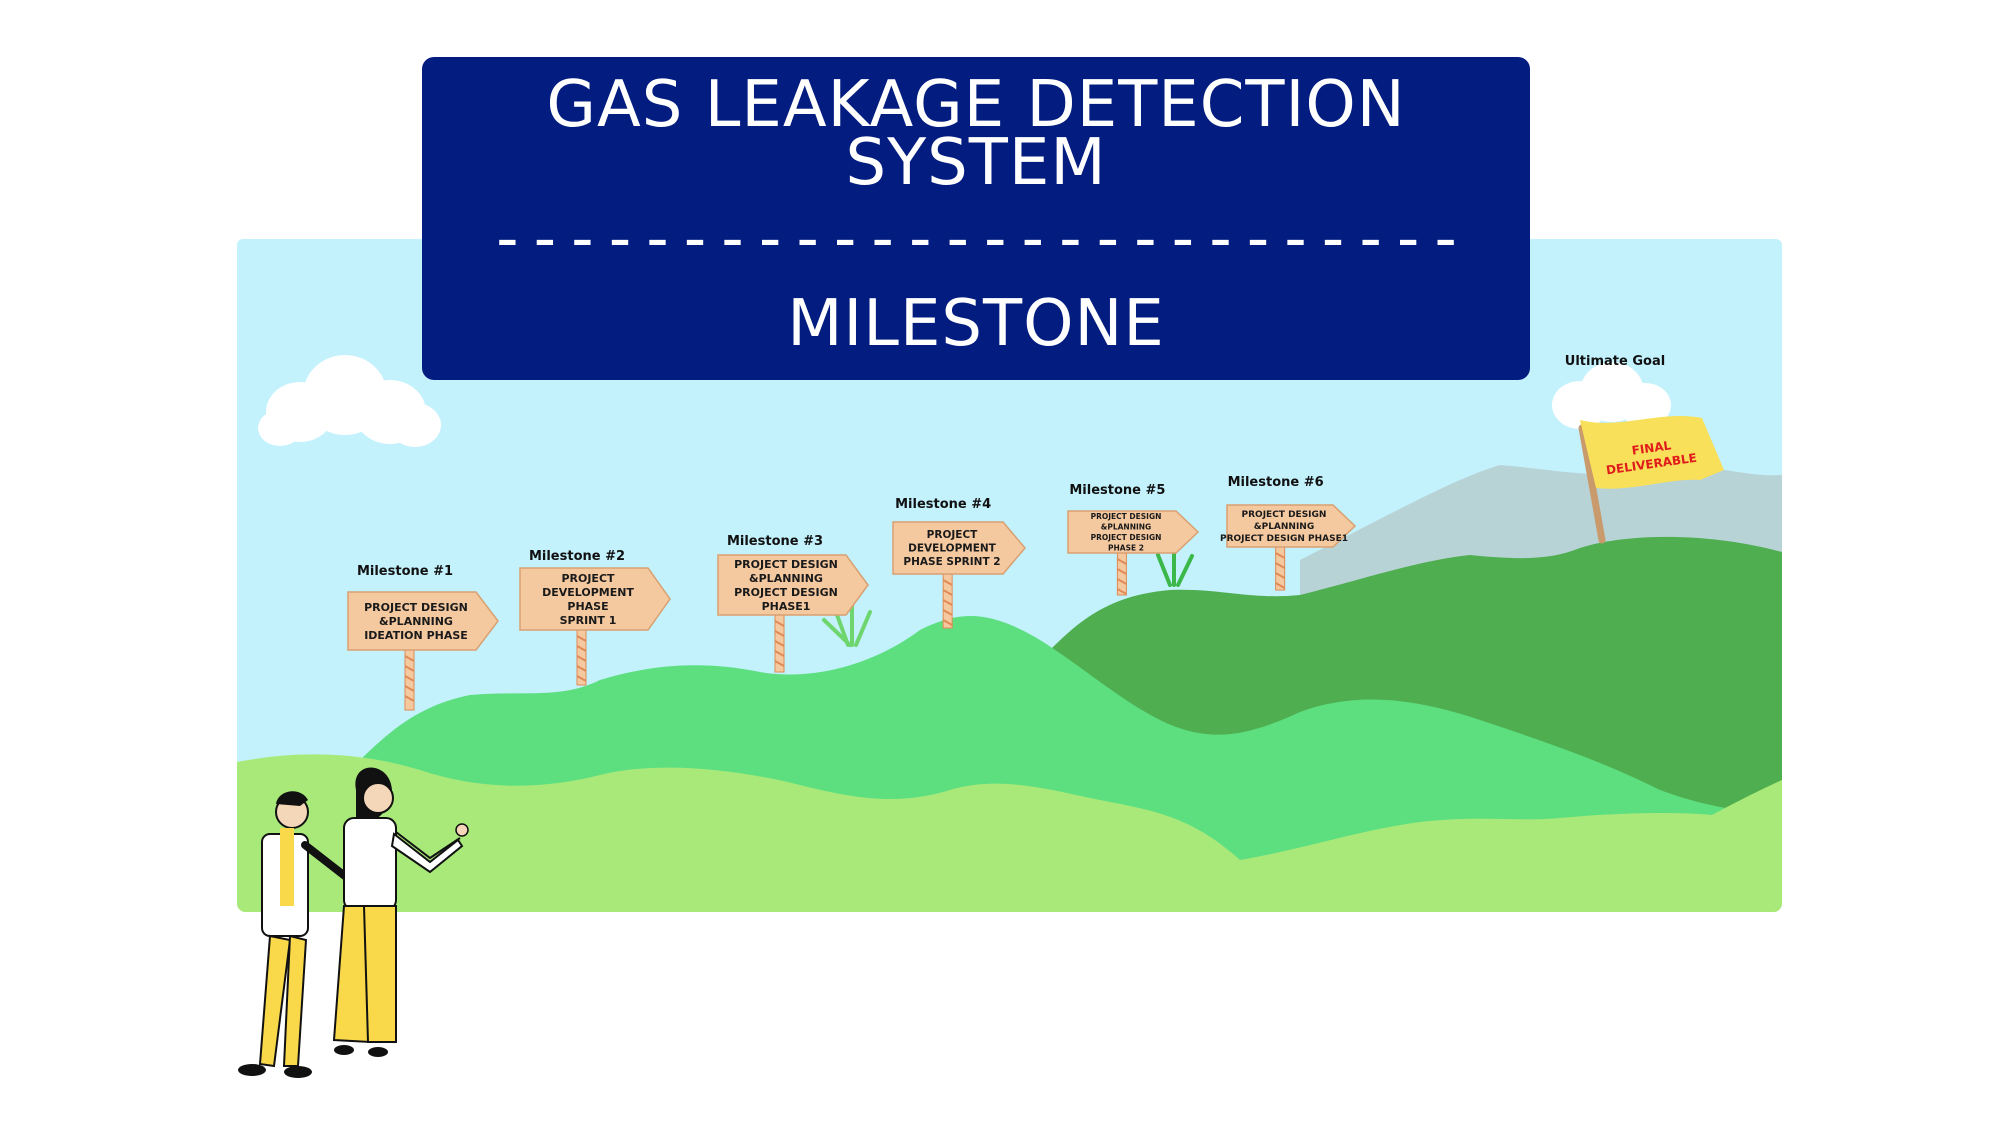 Image resolution: width=2000 pixels, height=1124 pixels. Describe the element at coordinates (976, 105) in the screenshot. I see `title-line-1: GAS LEAKAGE DETECTION` at that location.